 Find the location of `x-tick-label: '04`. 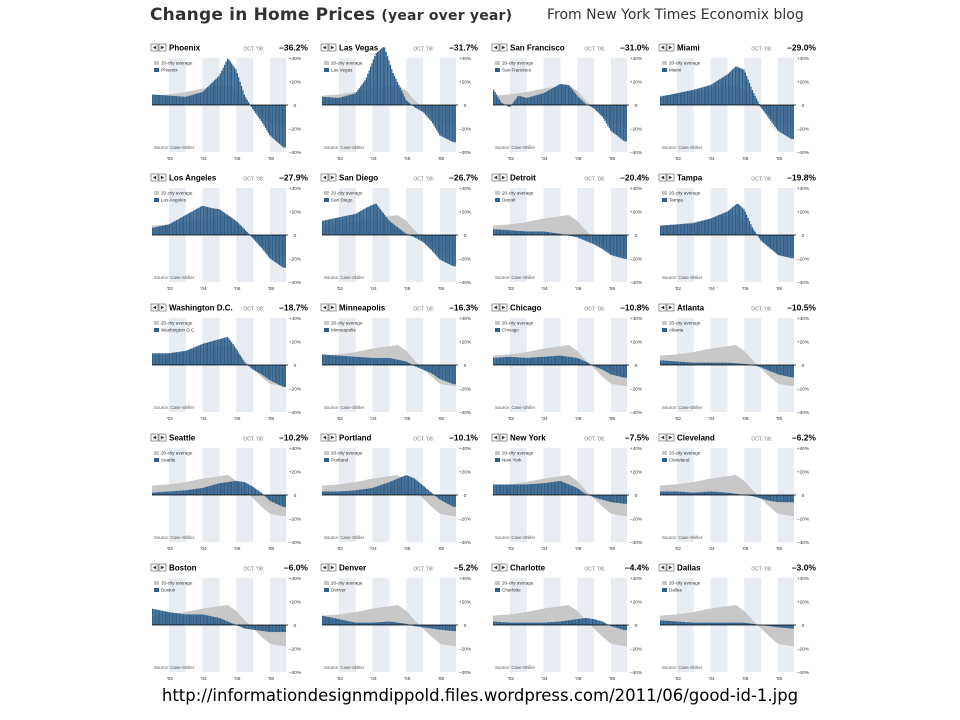

x-tick-label: '04 is located at coordinates (203, 549).